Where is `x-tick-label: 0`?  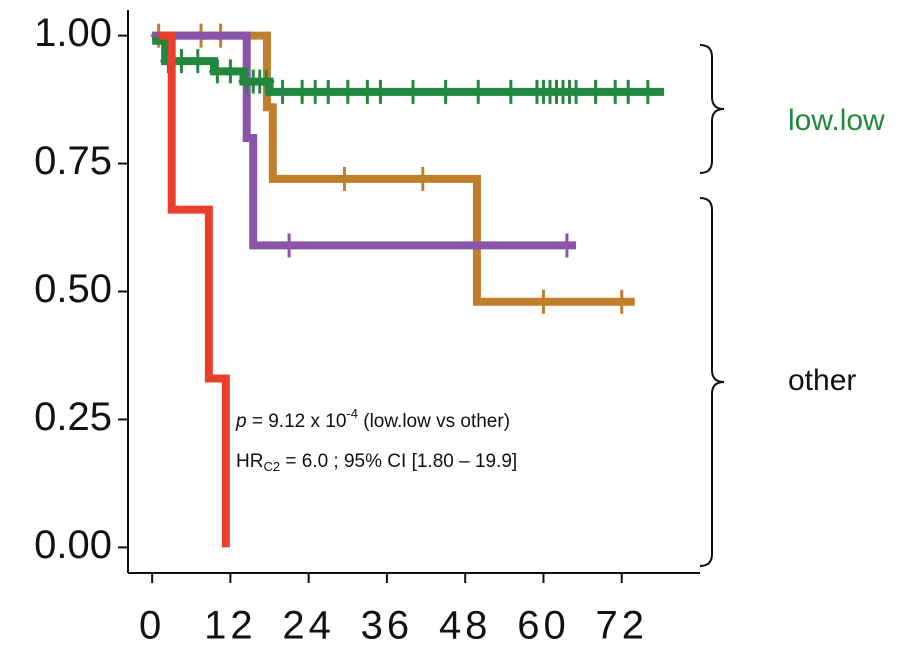 x-tick-label: 0 is located at coordinates (152, 626).